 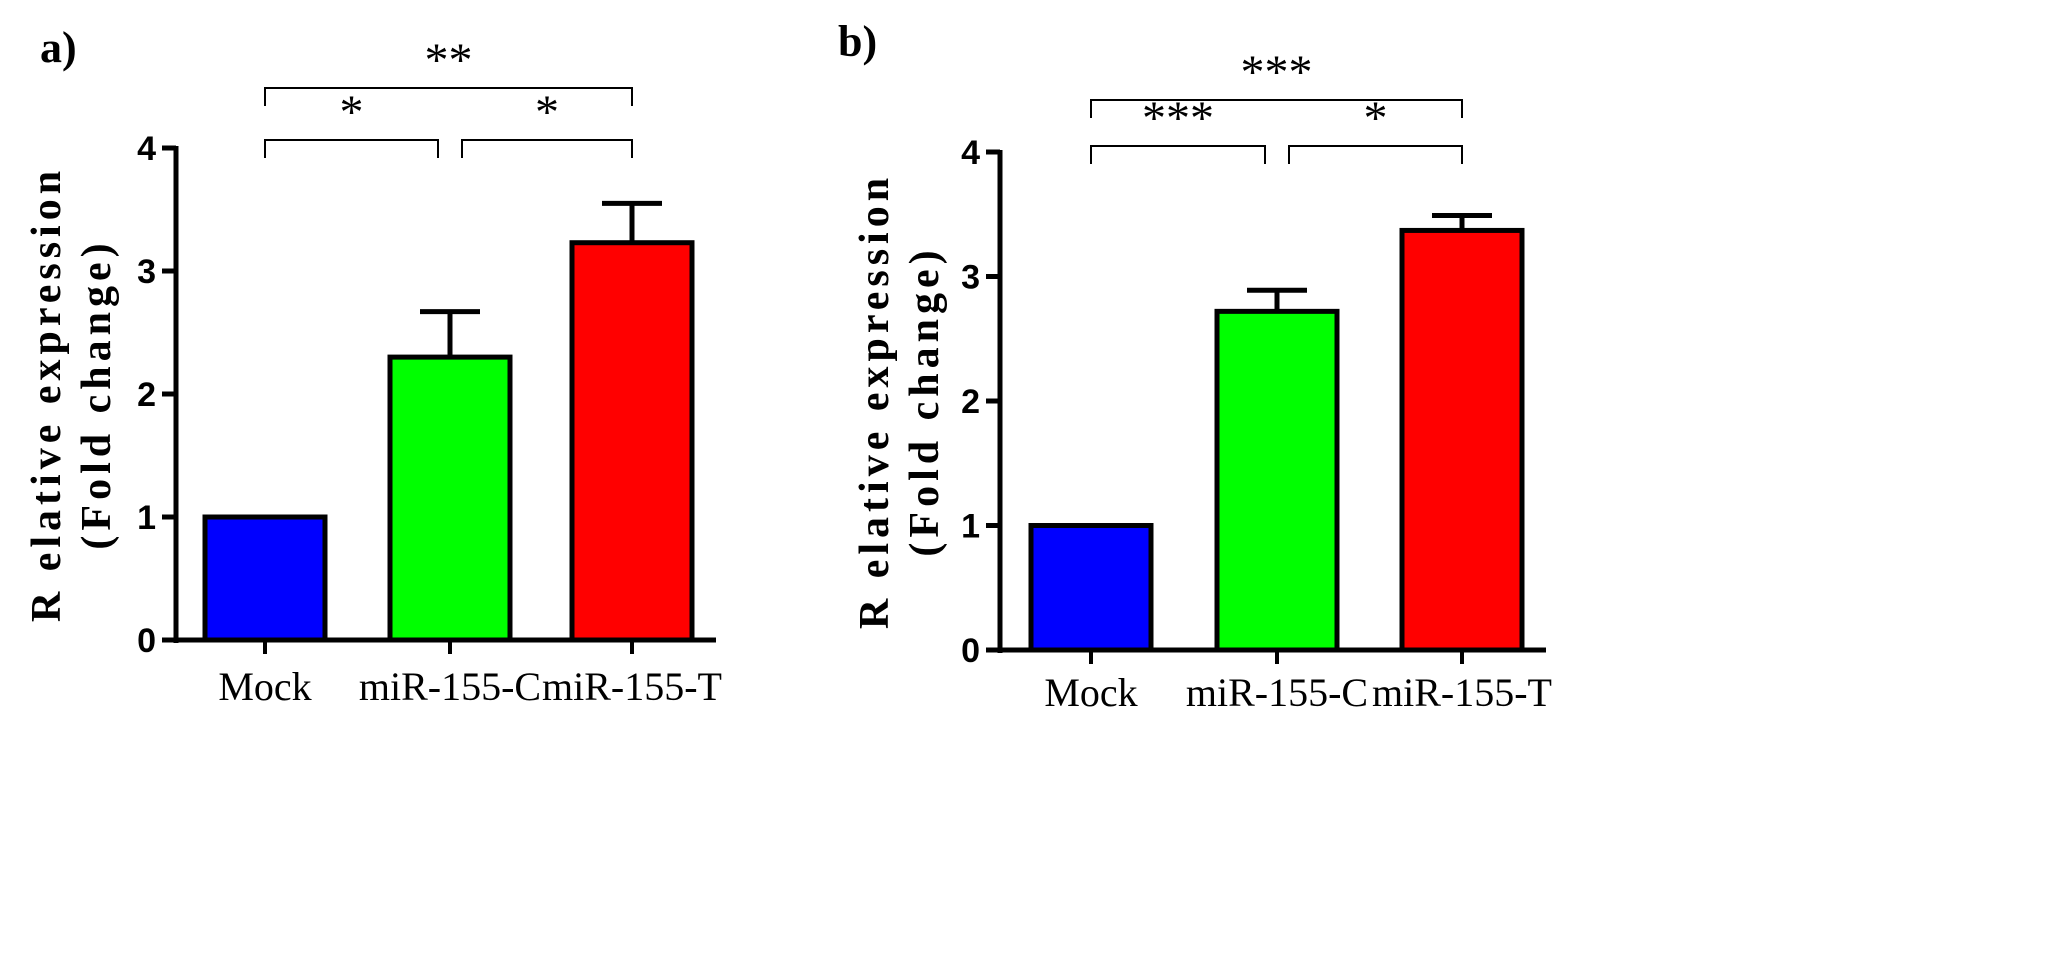 What do you see at coordinates (857, 41) in the screenshot?
I see `panel-label: b)` at bounding box center [857, 41].